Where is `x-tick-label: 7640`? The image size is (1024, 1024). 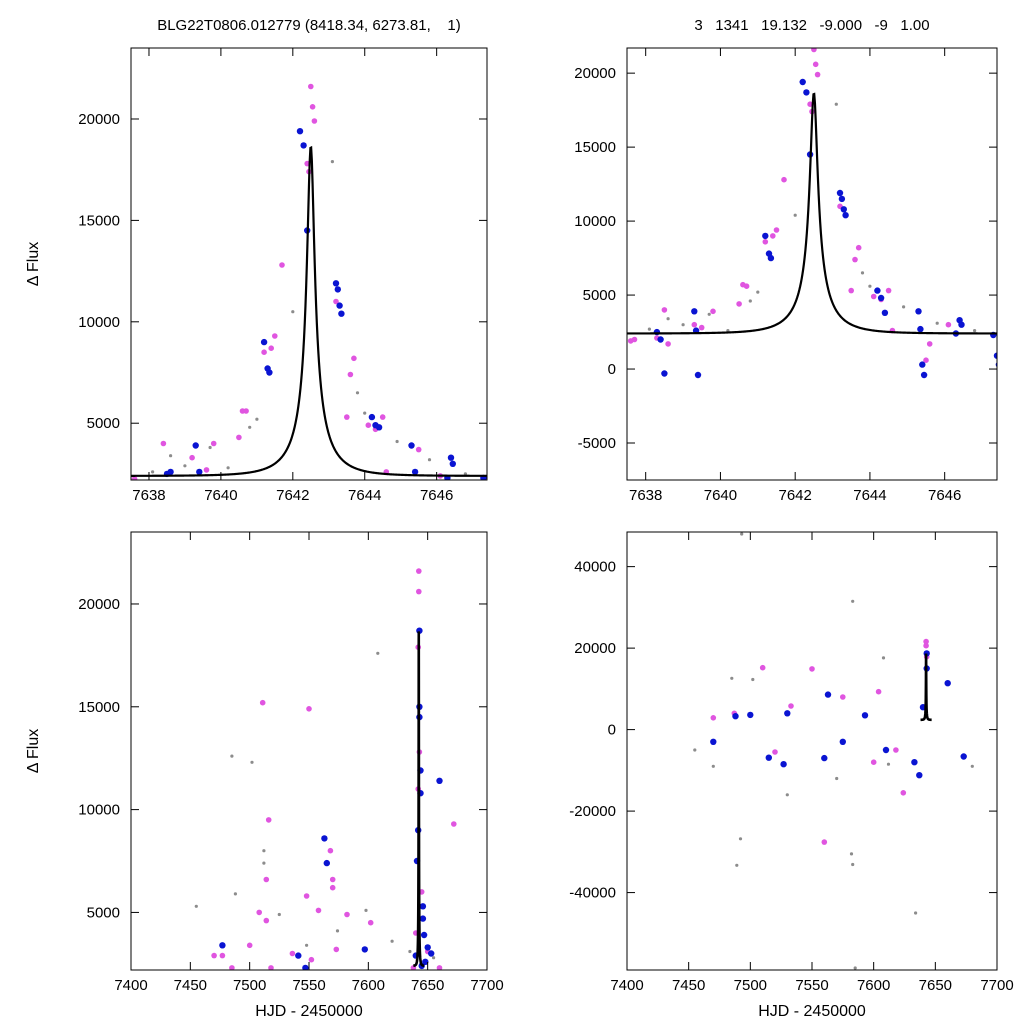
x-tick-label: 7640 is located at coordinates (720, 495).